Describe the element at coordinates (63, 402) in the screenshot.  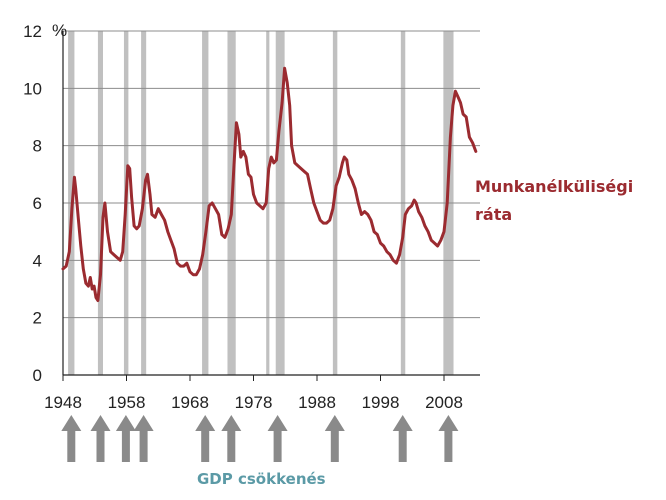
I see `x-tick-label: 1948` at that location.